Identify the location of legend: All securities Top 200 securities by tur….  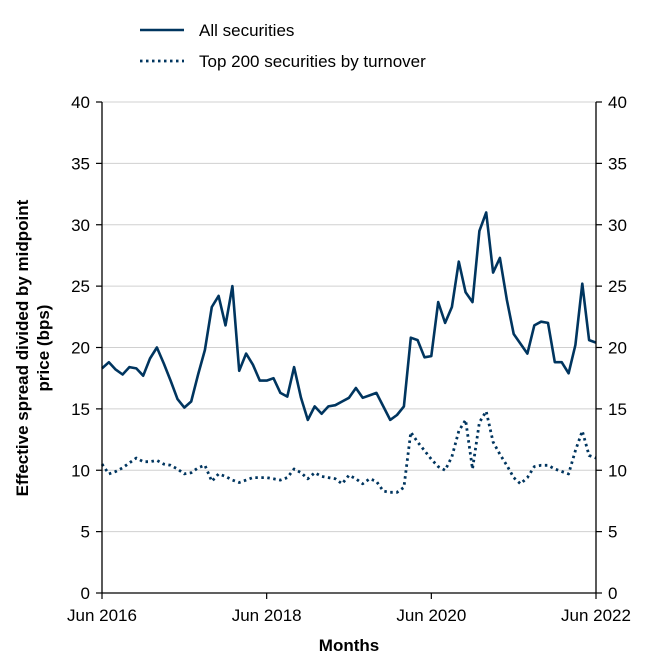
(283, 46).